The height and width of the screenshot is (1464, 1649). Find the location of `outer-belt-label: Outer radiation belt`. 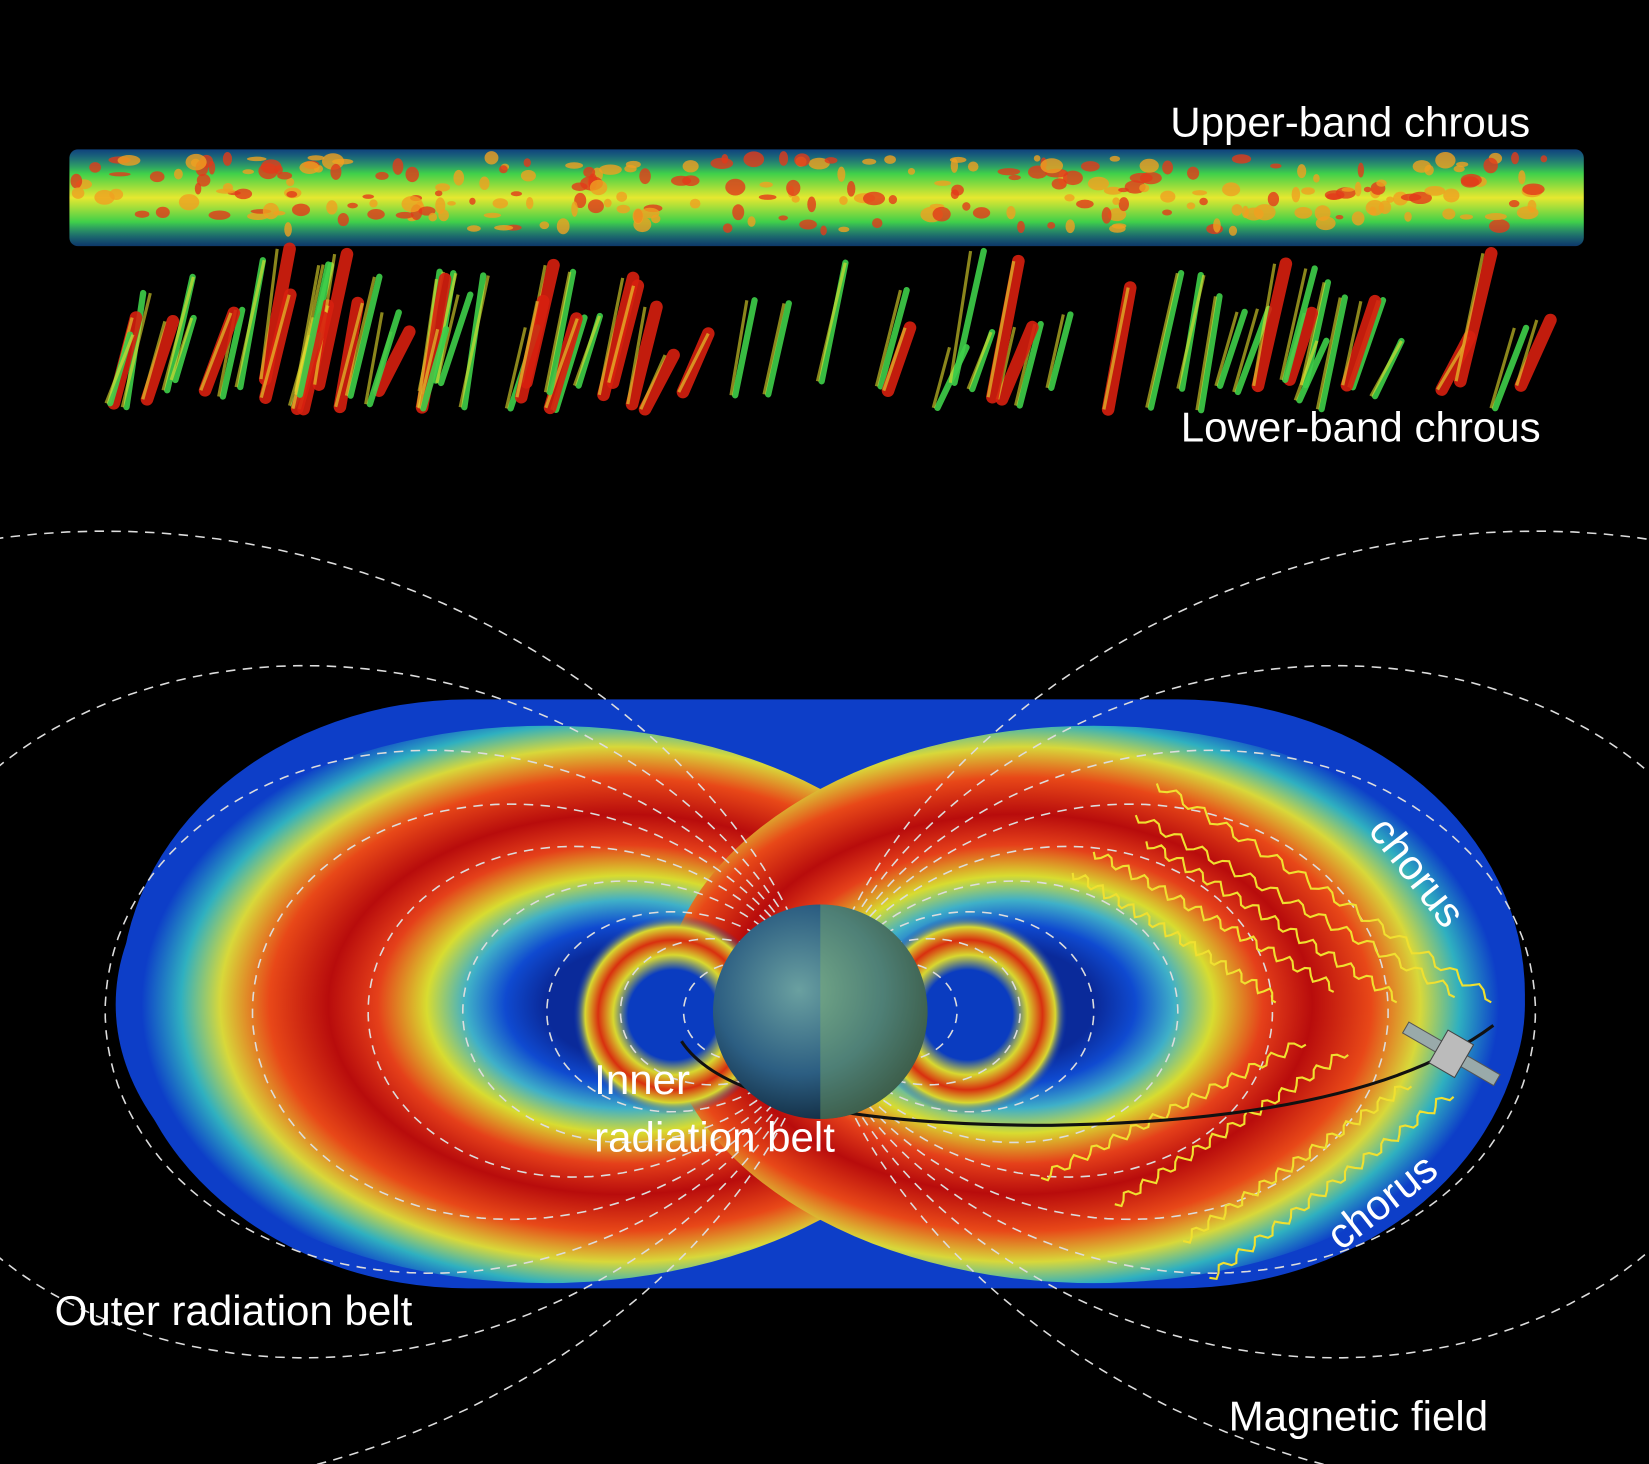

outer-belt-label: Outer radiation belt is located at coordinates (234, 1310).